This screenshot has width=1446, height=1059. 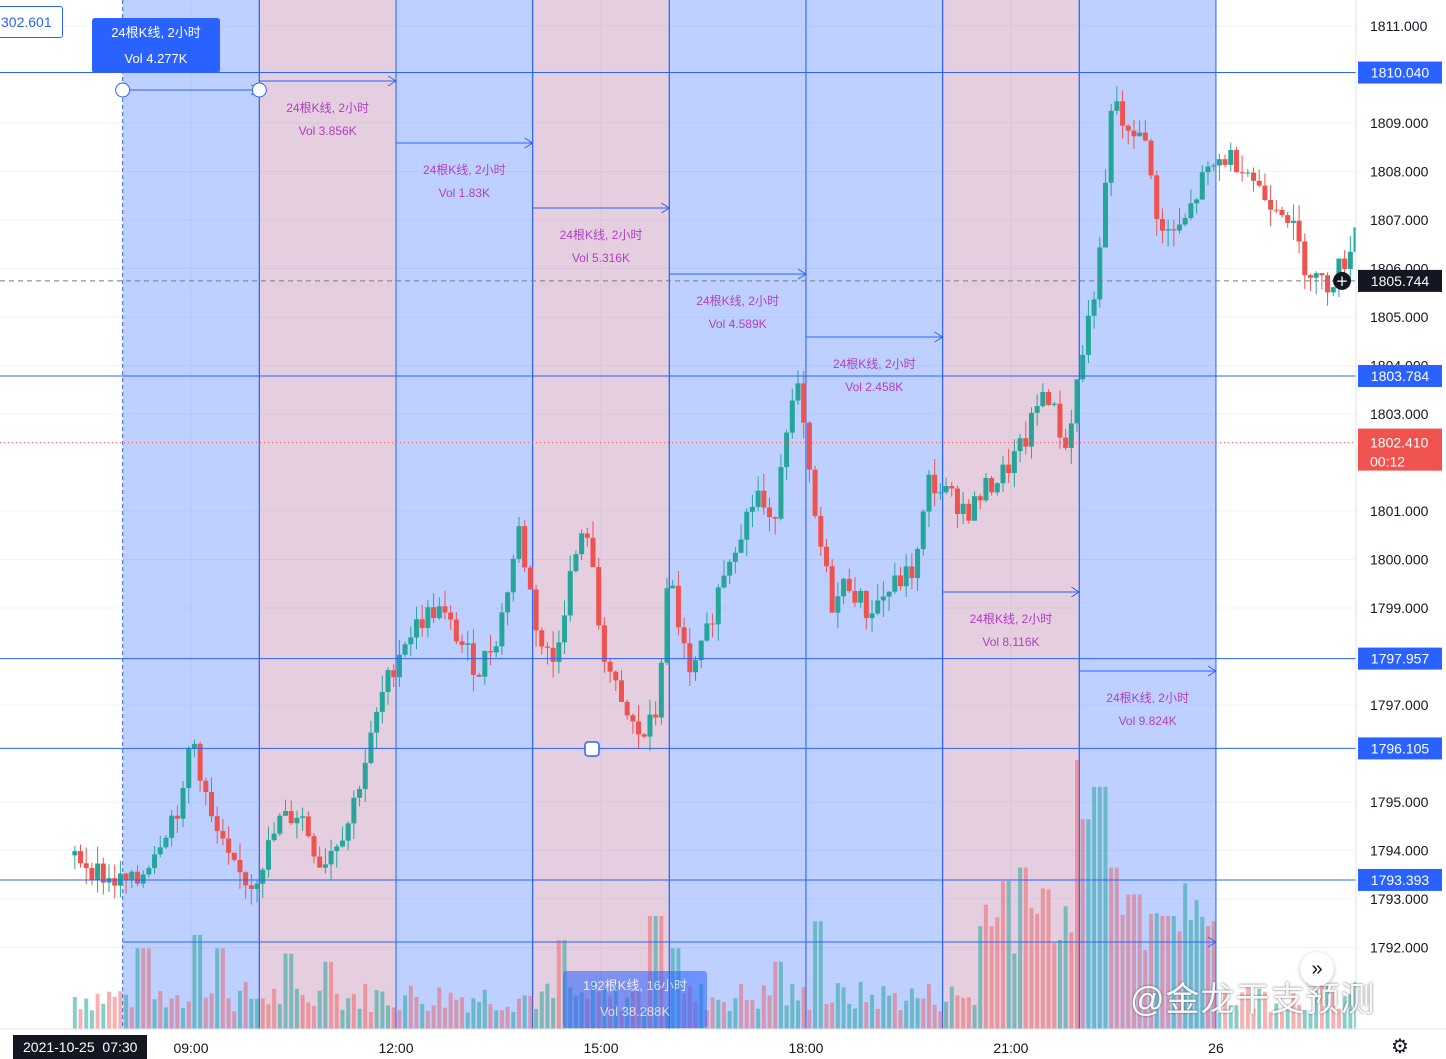 I want to click on range-vol-label: Vol 9.824K, so click(x=1148, y=721).